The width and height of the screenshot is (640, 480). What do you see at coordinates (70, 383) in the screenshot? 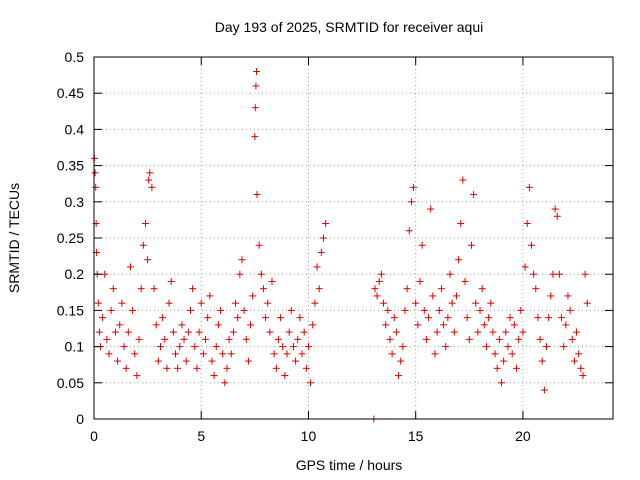
I see `y-tick-label: 0.05` at bounding box center [70, 383].